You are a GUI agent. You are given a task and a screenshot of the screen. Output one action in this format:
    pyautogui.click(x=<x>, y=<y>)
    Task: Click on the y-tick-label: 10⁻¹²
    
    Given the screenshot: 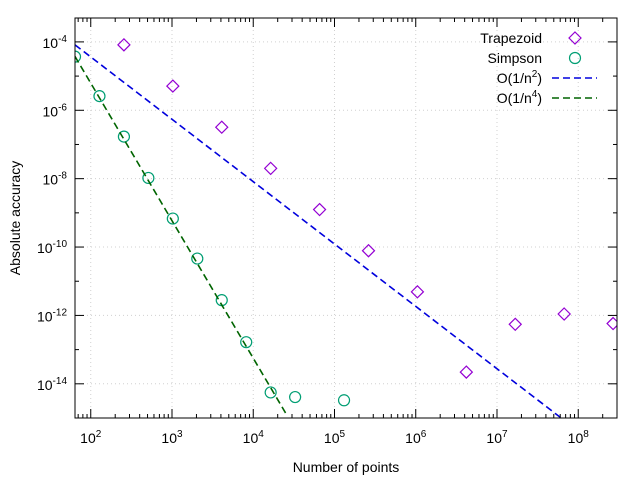 What is the action you would take?
    pyautogui.click(x=52, y=315)
    